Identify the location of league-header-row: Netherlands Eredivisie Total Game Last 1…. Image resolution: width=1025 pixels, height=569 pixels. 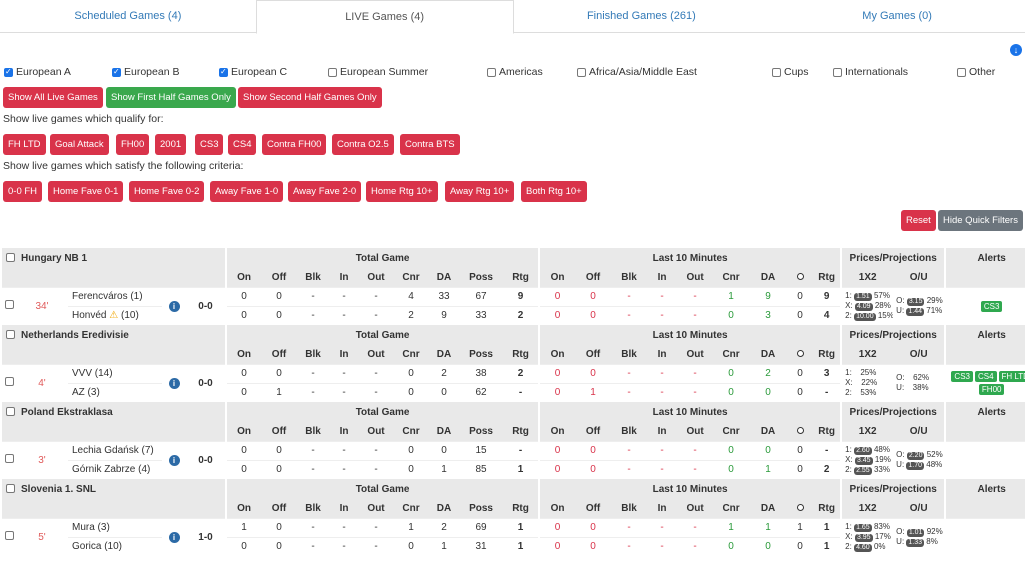
(513, 335).